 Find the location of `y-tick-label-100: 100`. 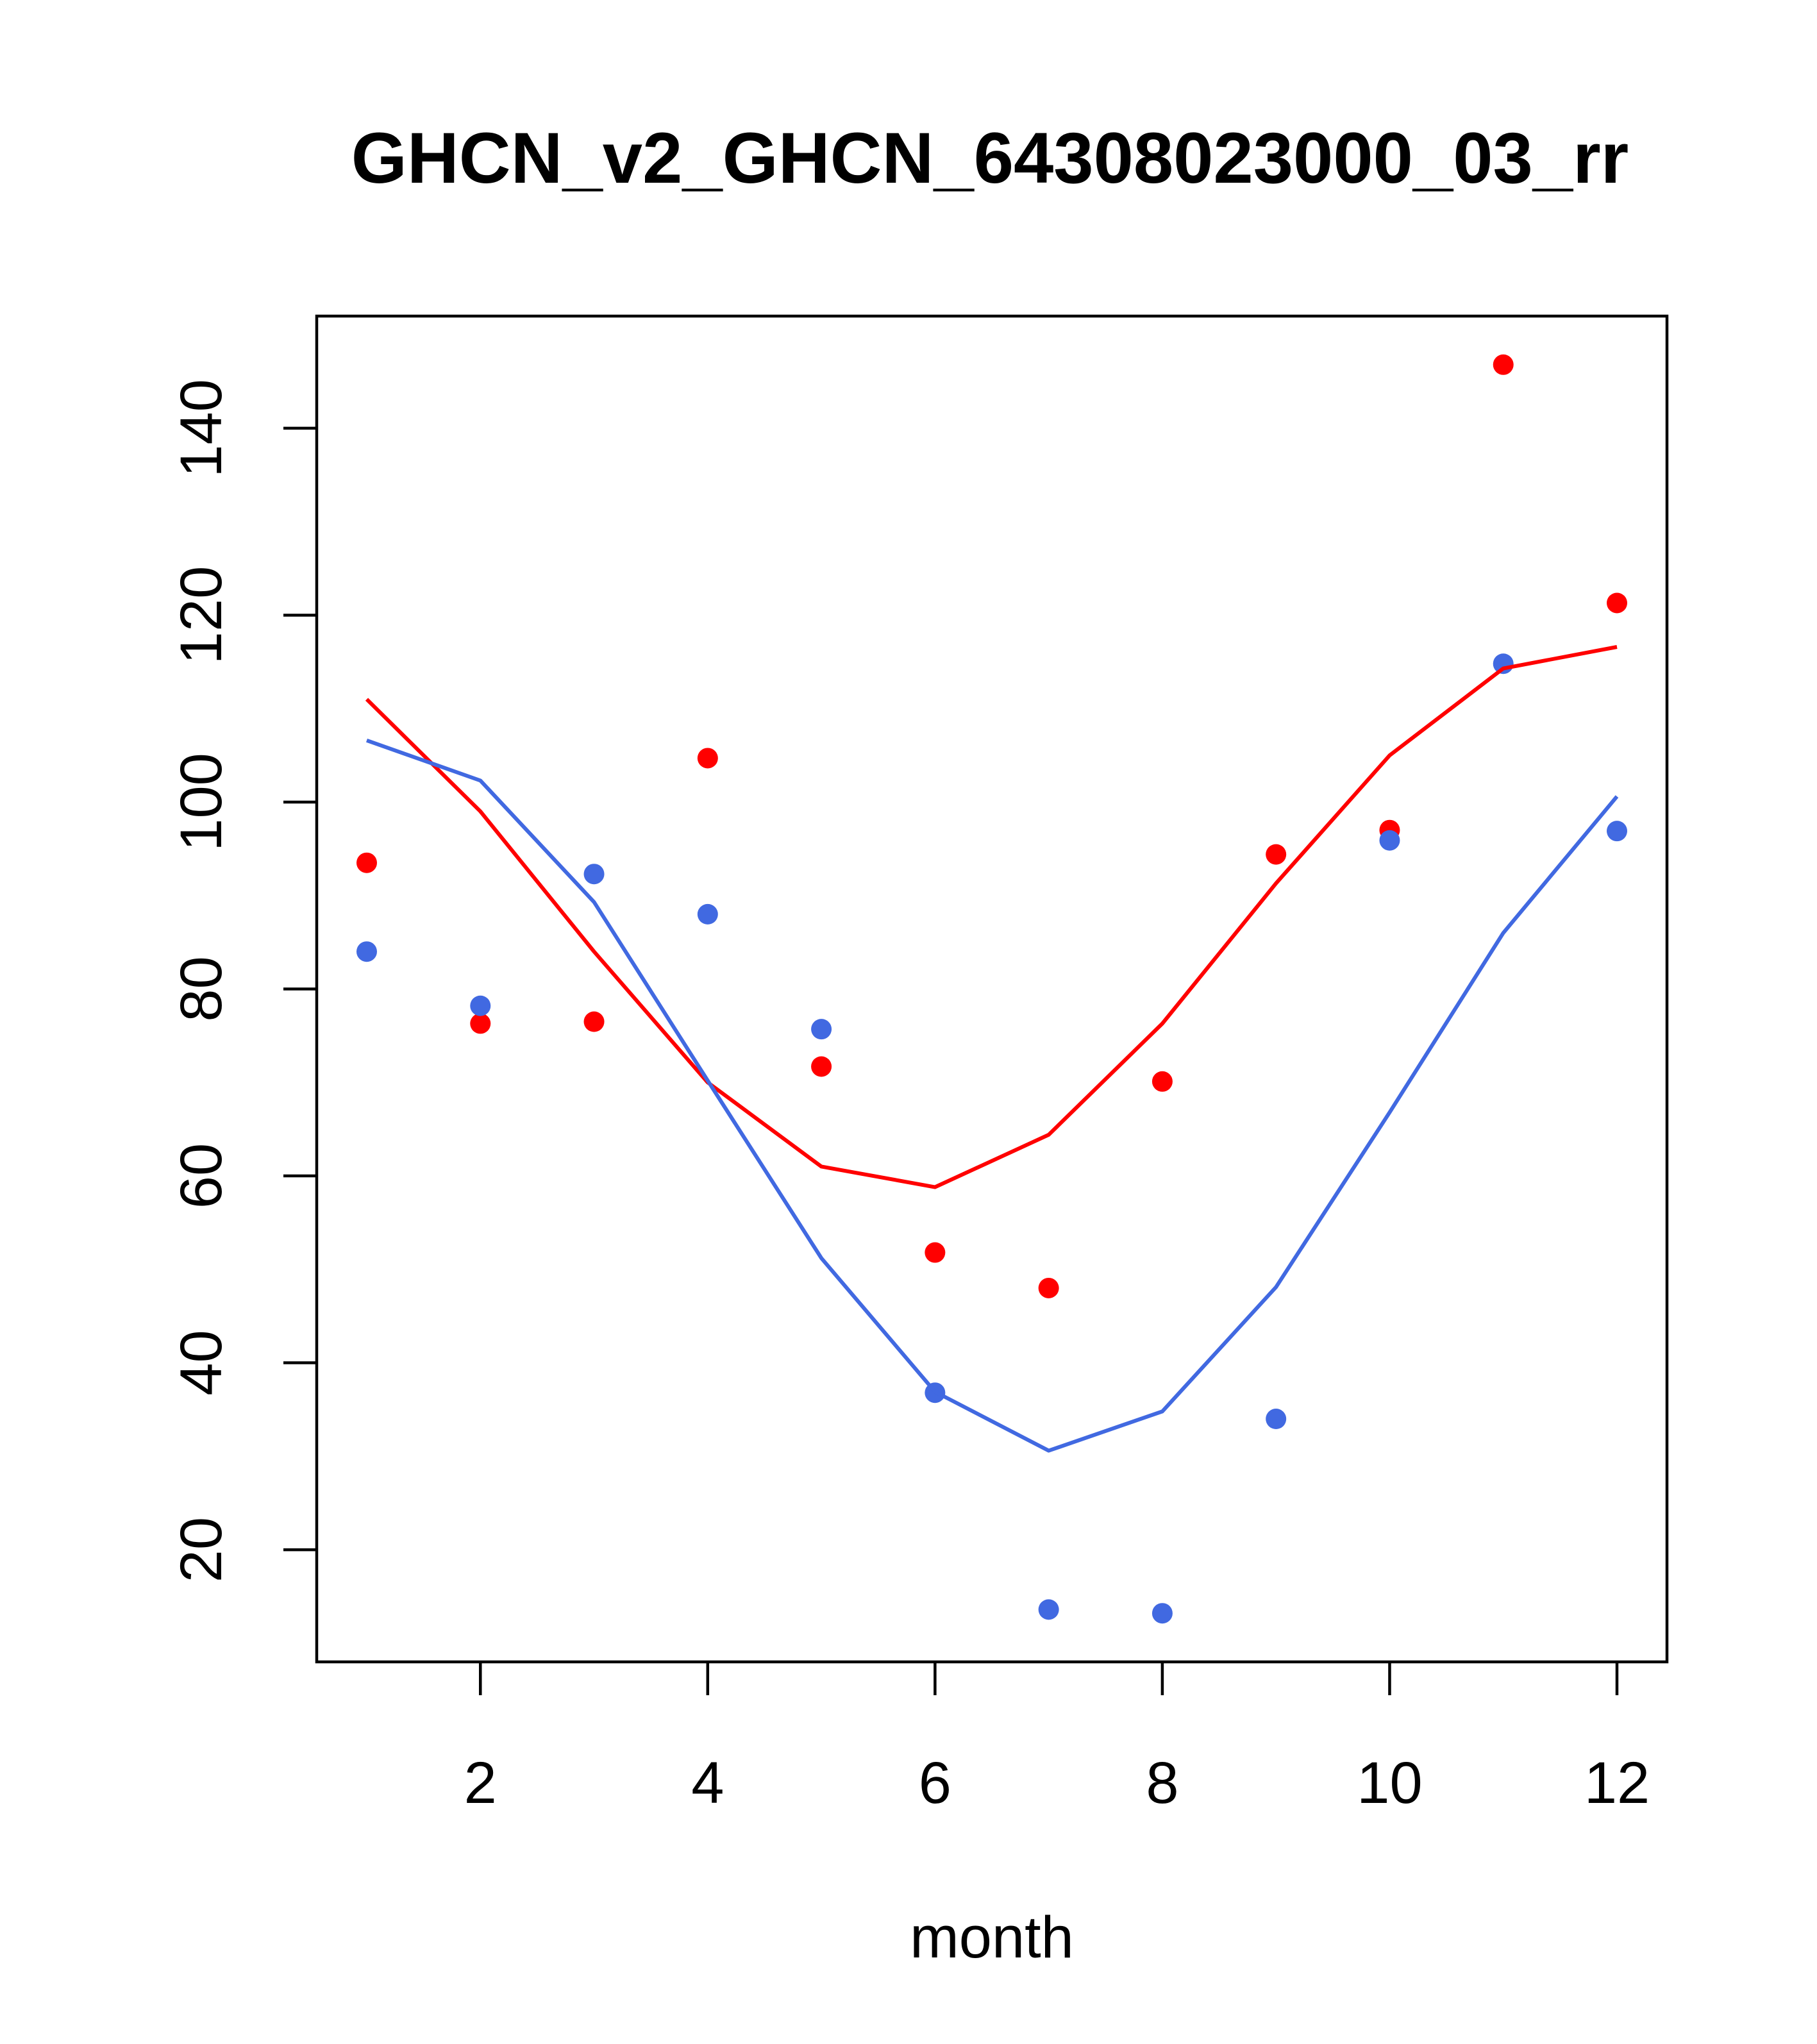

y-tick-label-100: 100 is located at coordinates (201, 802).